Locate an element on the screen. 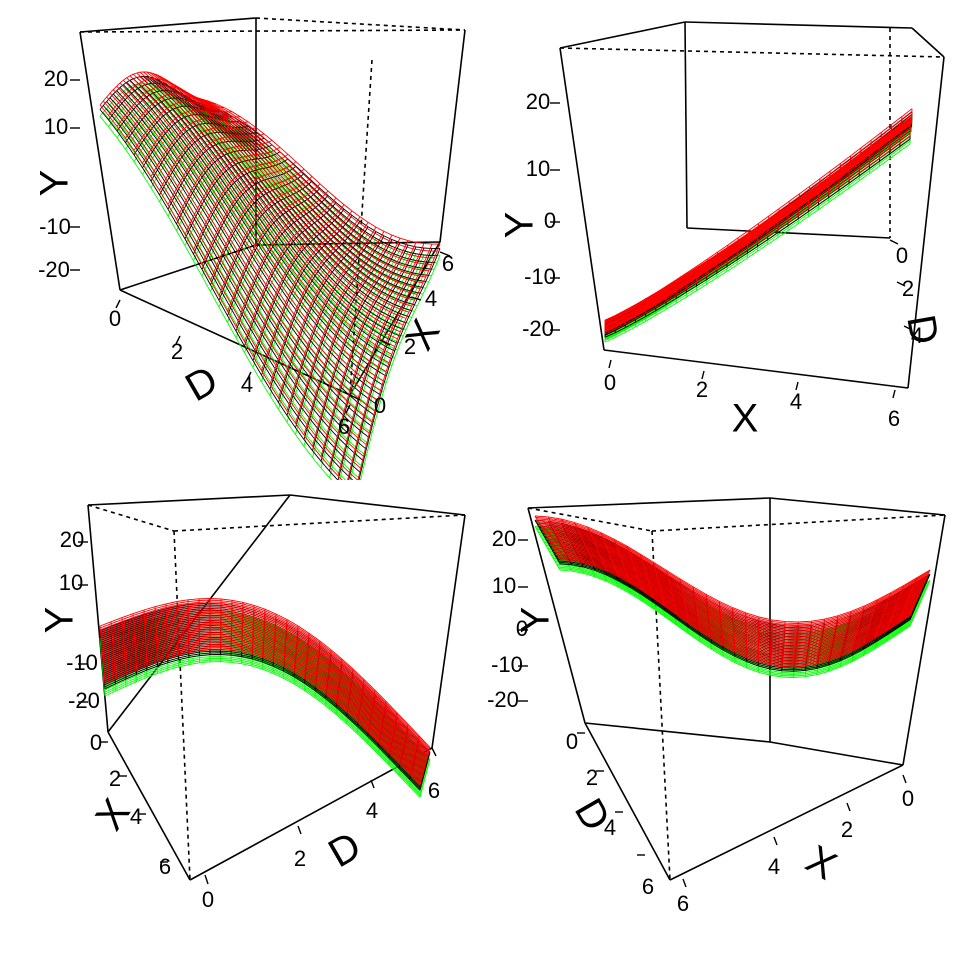  x-axis-title: X is located at coordinates (821, 862).